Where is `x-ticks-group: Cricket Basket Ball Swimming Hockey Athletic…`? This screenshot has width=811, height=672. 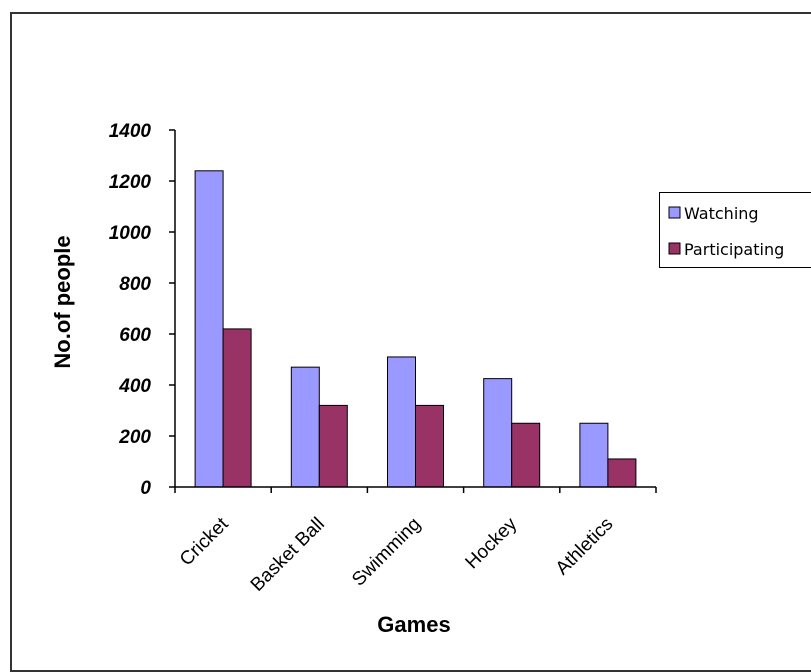
x-ticks-group: Cricket Basket Ball Swimming Hockey Athletic… is located at coordinates (415, 541).